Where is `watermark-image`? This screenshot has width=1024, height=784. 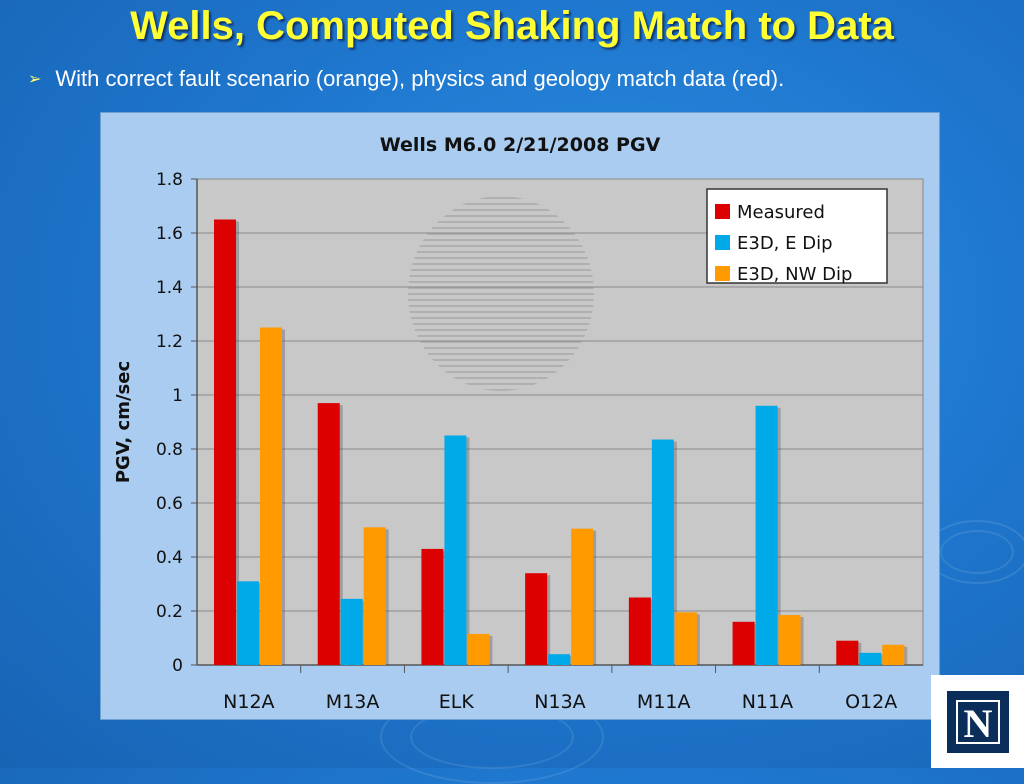
watermark-image is located at coordinates (501, 293).